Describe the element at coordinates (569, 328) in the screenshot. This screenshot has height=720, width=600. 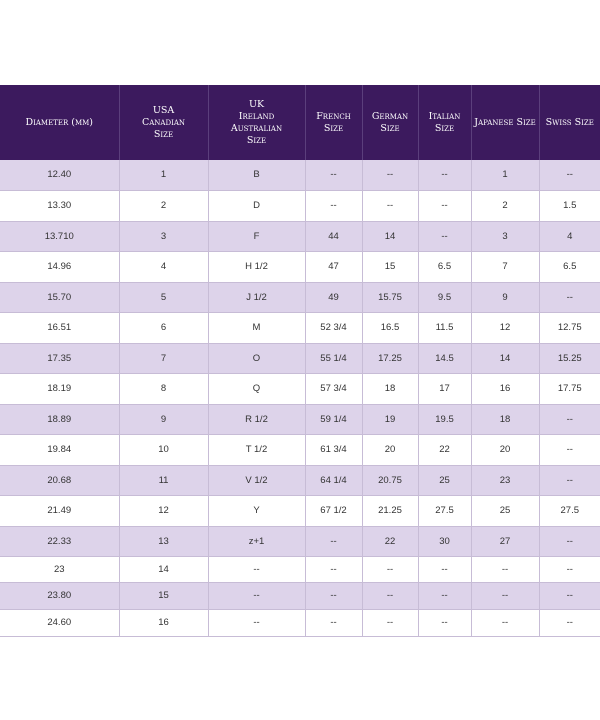
I see `cell-swiss: 12.75` at that location.